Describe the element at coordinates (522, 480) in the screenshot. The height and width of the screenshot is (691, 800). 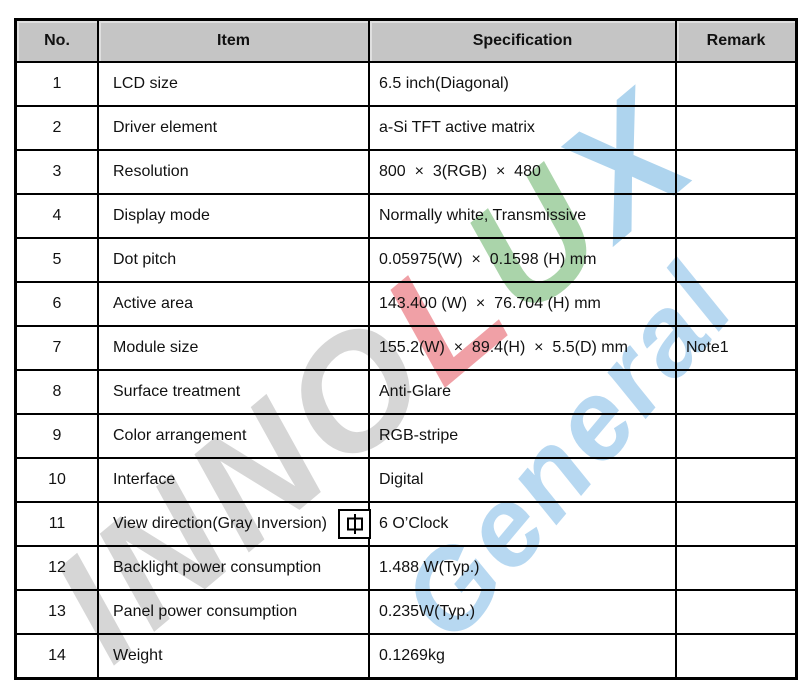
I see `specification-cell: Digital` at that location.